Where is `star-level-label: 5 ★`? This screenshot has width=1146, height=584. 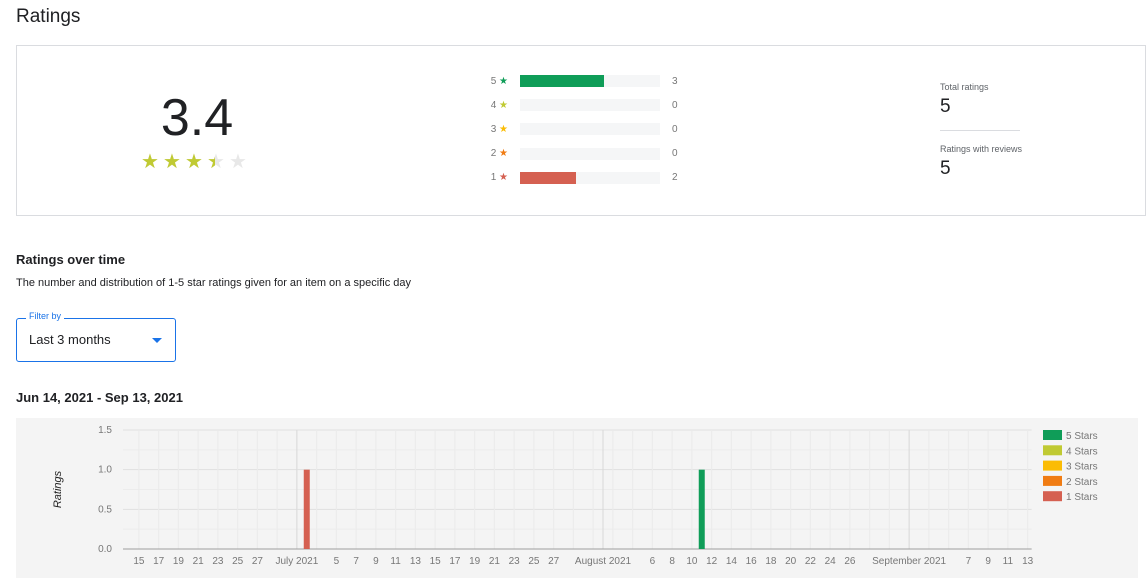
star-level-label: 5 ★ is located at coordinates (499, 81).